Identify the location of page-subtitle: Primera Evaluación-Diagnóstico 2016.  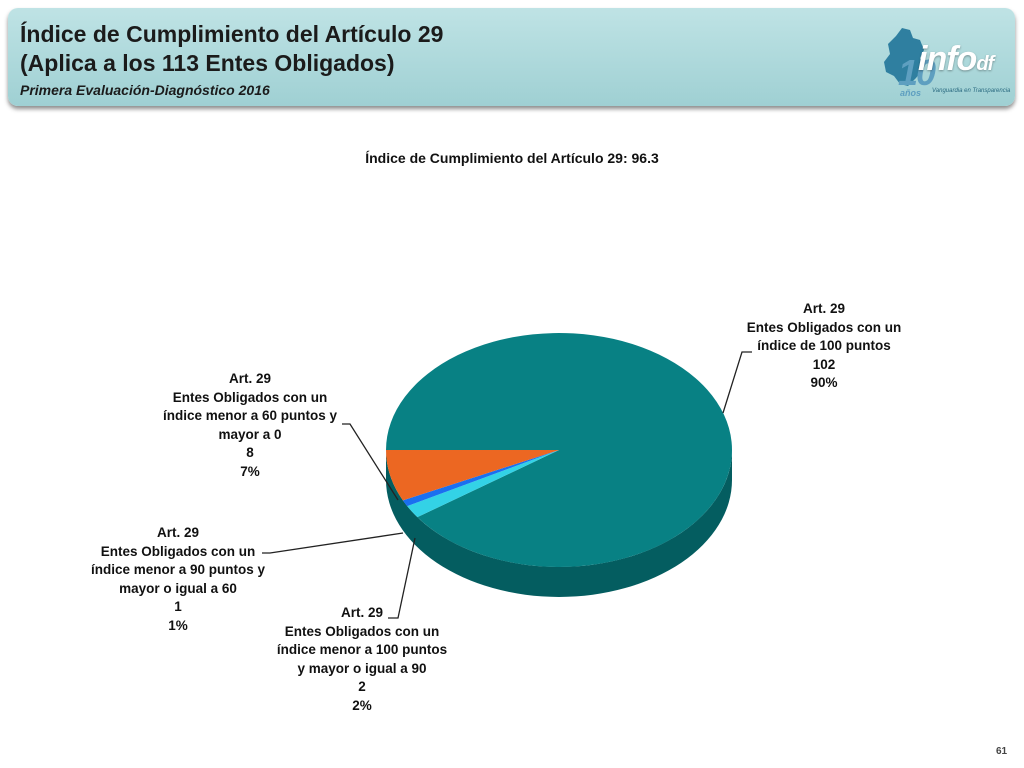
(145, 90).